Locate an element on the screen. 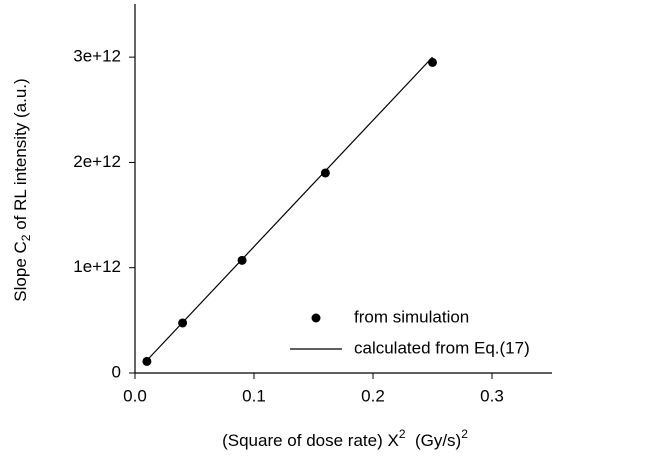  legend-label: calculated from Eq.(17) is located at coordinates (442, 347).